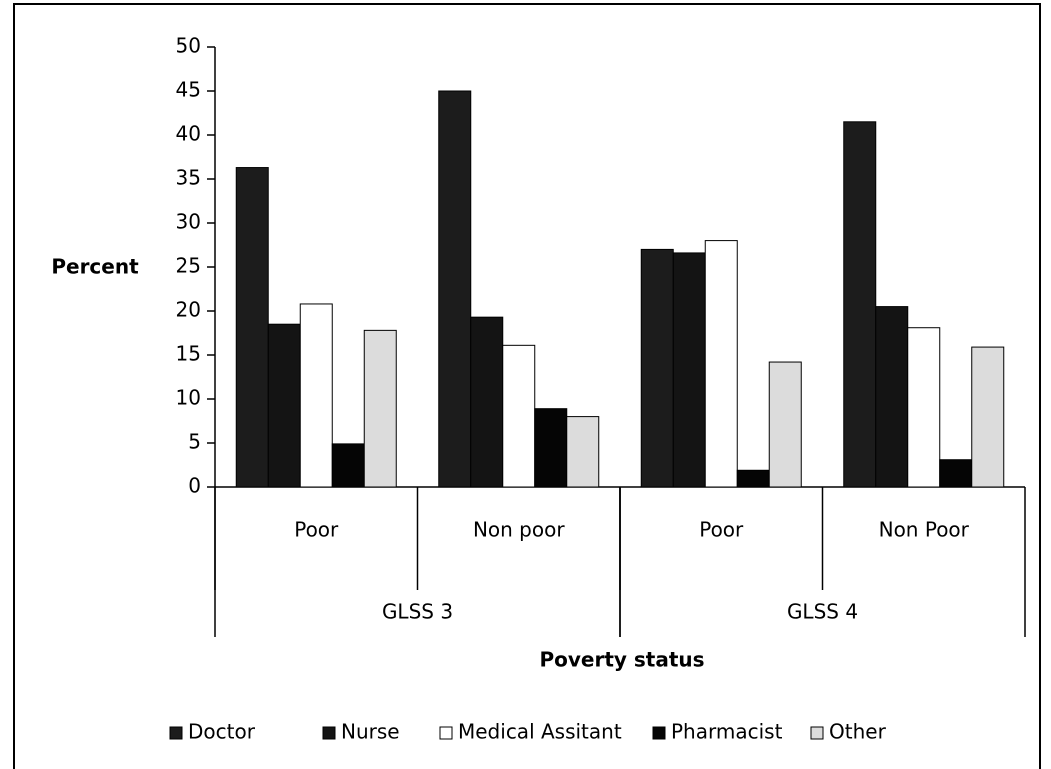  I want to click on y-tick-label: 50, so click(188, 46).